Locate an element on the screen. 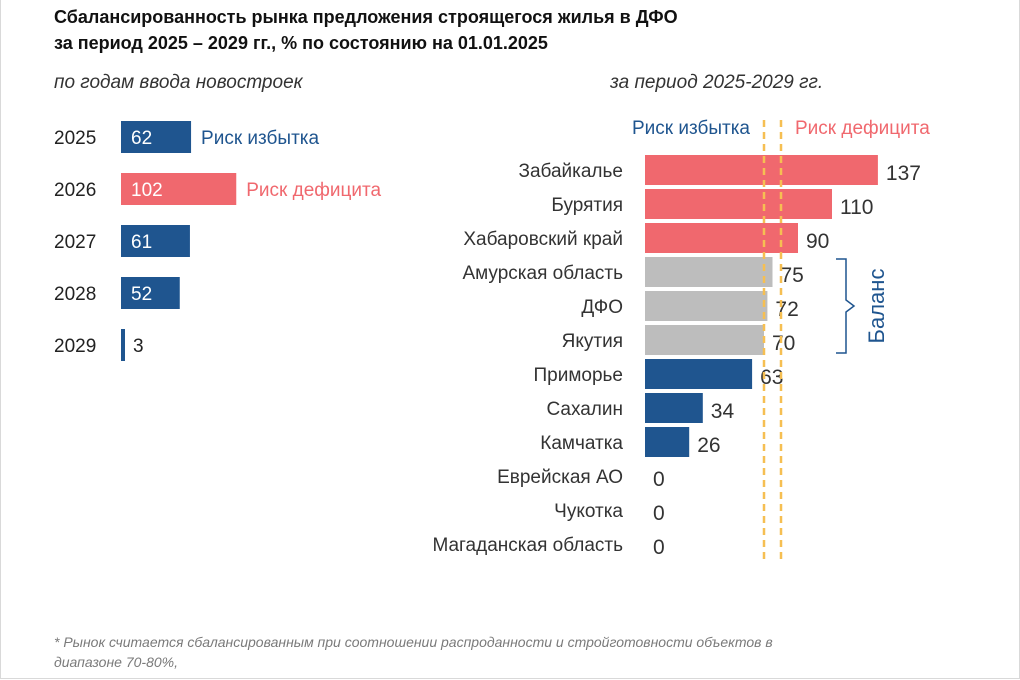  year-label: 2025 is located at coordinates (75, 138).